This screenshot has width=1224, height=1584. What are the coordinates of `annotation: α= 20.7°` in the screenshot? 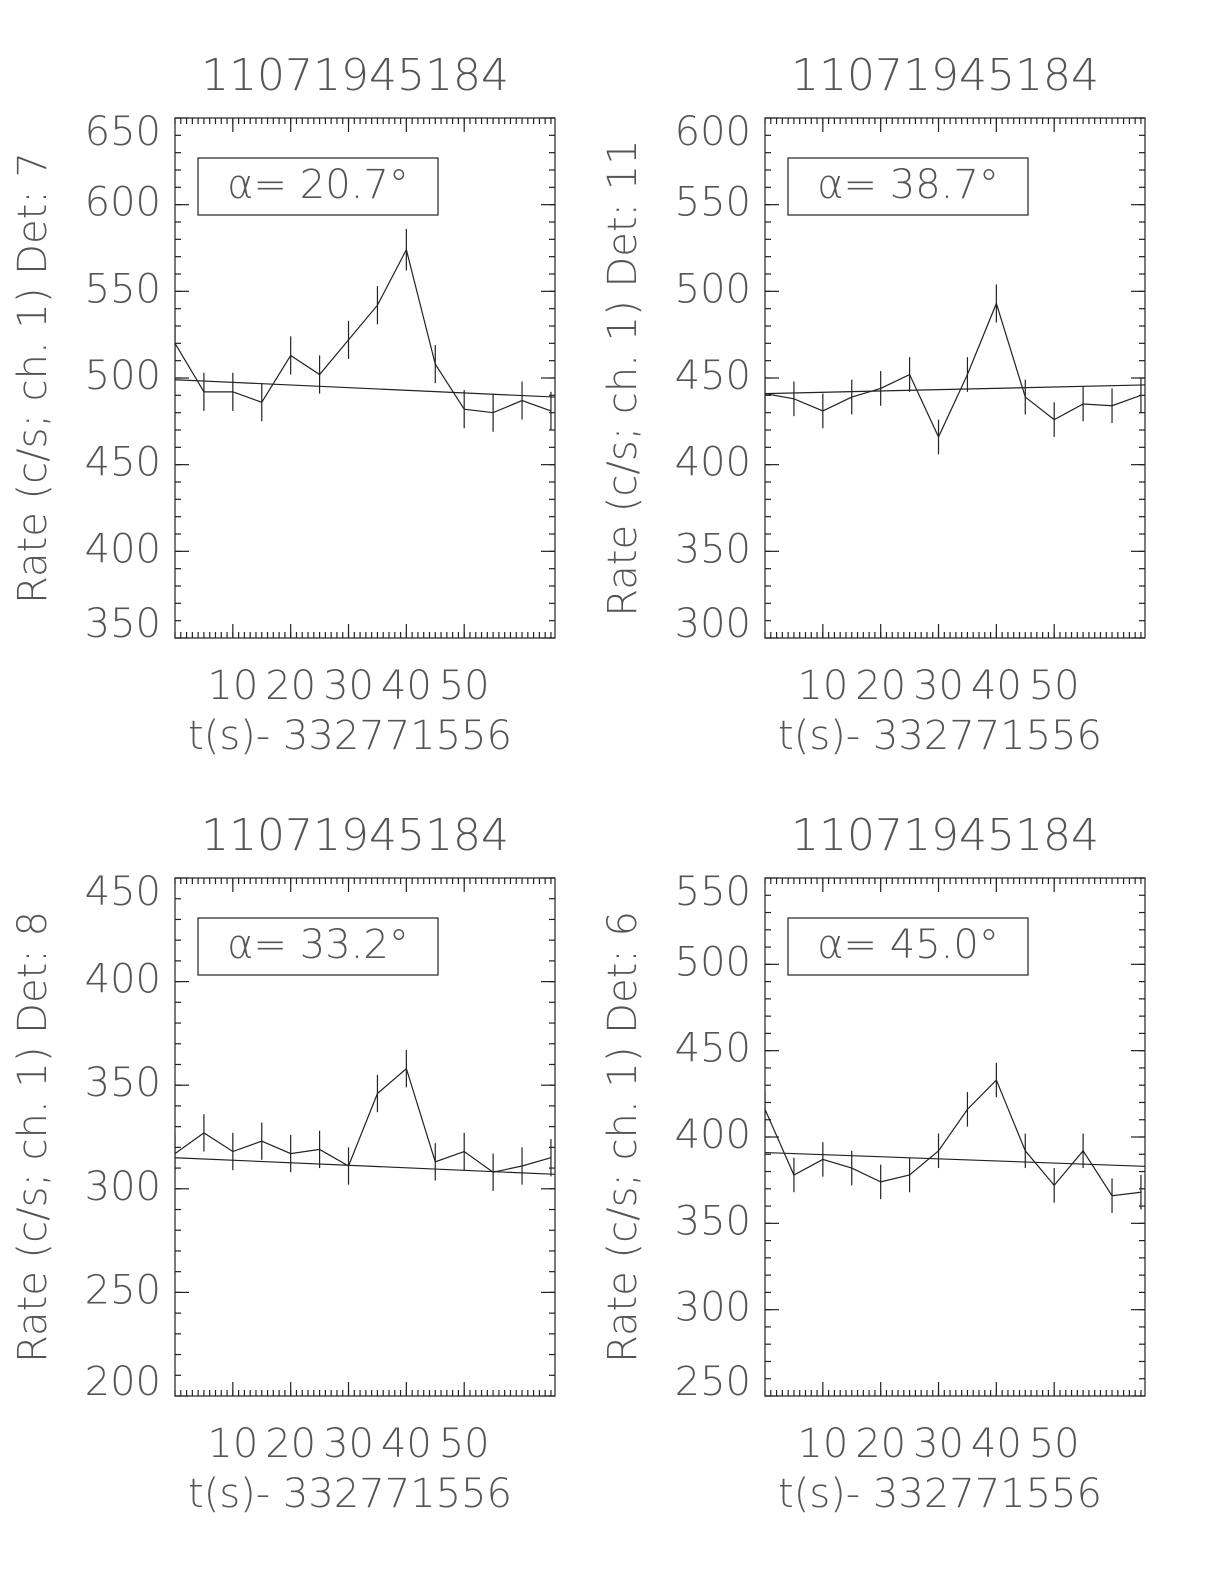 It's located at (318, 185).